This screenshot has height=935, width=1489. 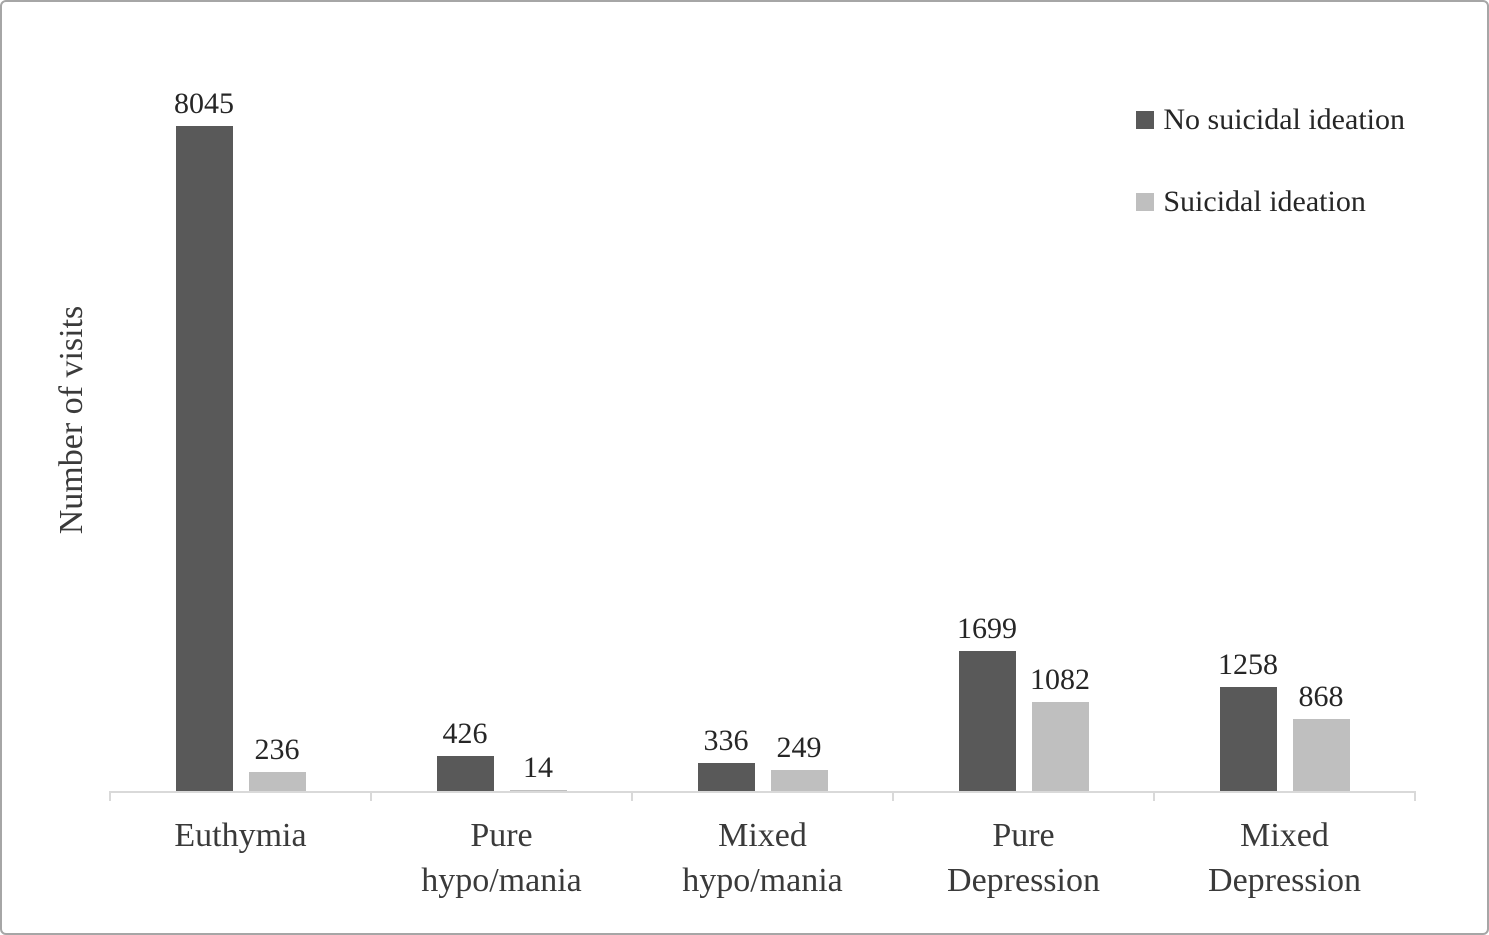 What do you see at coordinates (71, 420) in the screenshot?
I see `y-axis-label: Number of visits` at bounding box center [71, 420].